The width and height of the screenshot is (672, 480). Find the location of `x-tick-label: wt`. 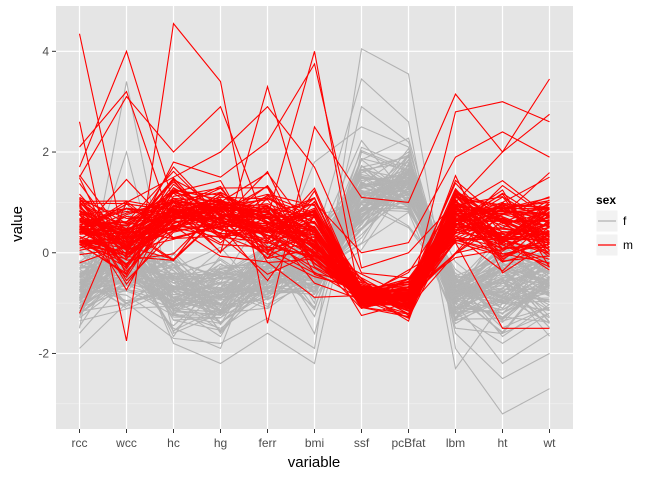

x-tick-label: wt is located at coordinates (550, 443).